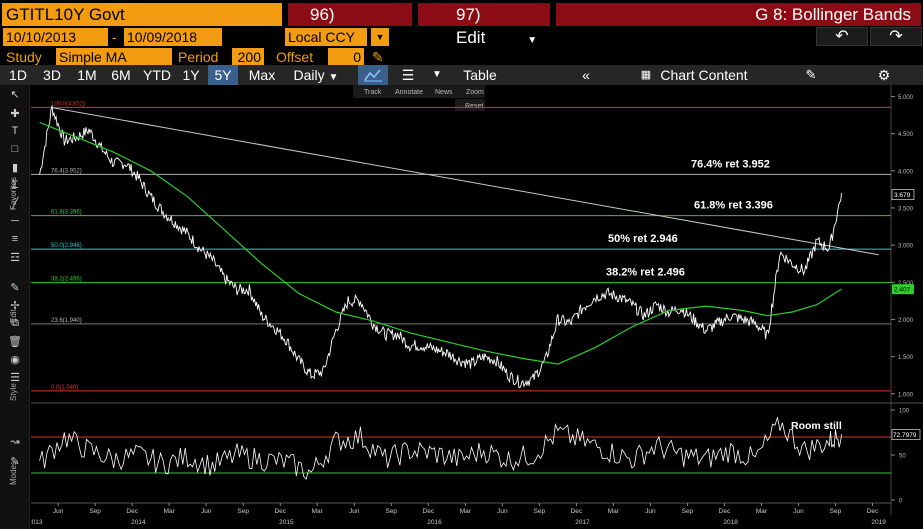 Image resolution: width=923 pixels, height=529 pixels. I want to click on news-tool: News, so click(444, 92).